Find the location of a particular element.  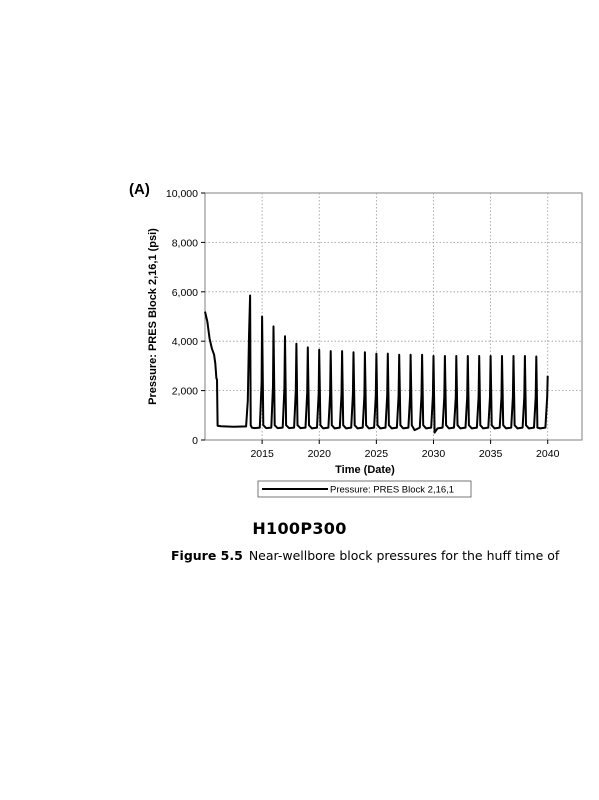

y-axis-title: Pressure: PRES Block 2,16,1 (psi) is located at coordinates (153, 316).